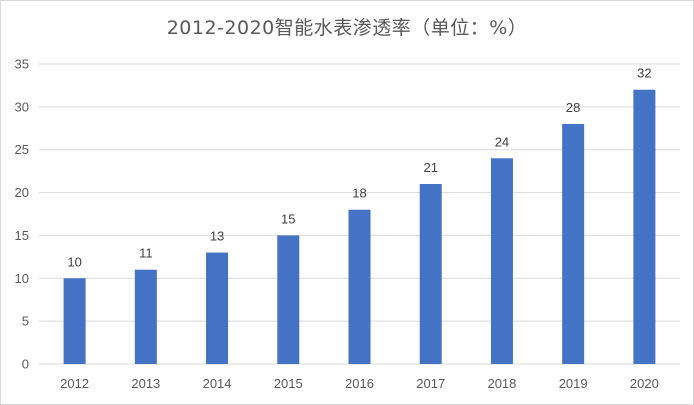 Image resolution: width=694 pixels, height=405 pixels. I want to click on x-axis: 2012 2013 2014 2015 2016 2017 2018 2019 2020, so click(359, 383).